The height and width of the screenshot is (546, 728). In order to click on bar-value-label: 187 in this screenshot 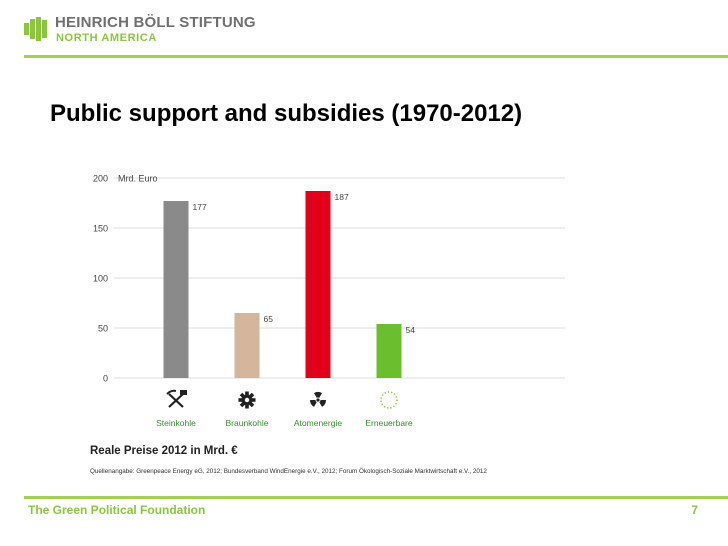, I will do `click(342, 197)`.